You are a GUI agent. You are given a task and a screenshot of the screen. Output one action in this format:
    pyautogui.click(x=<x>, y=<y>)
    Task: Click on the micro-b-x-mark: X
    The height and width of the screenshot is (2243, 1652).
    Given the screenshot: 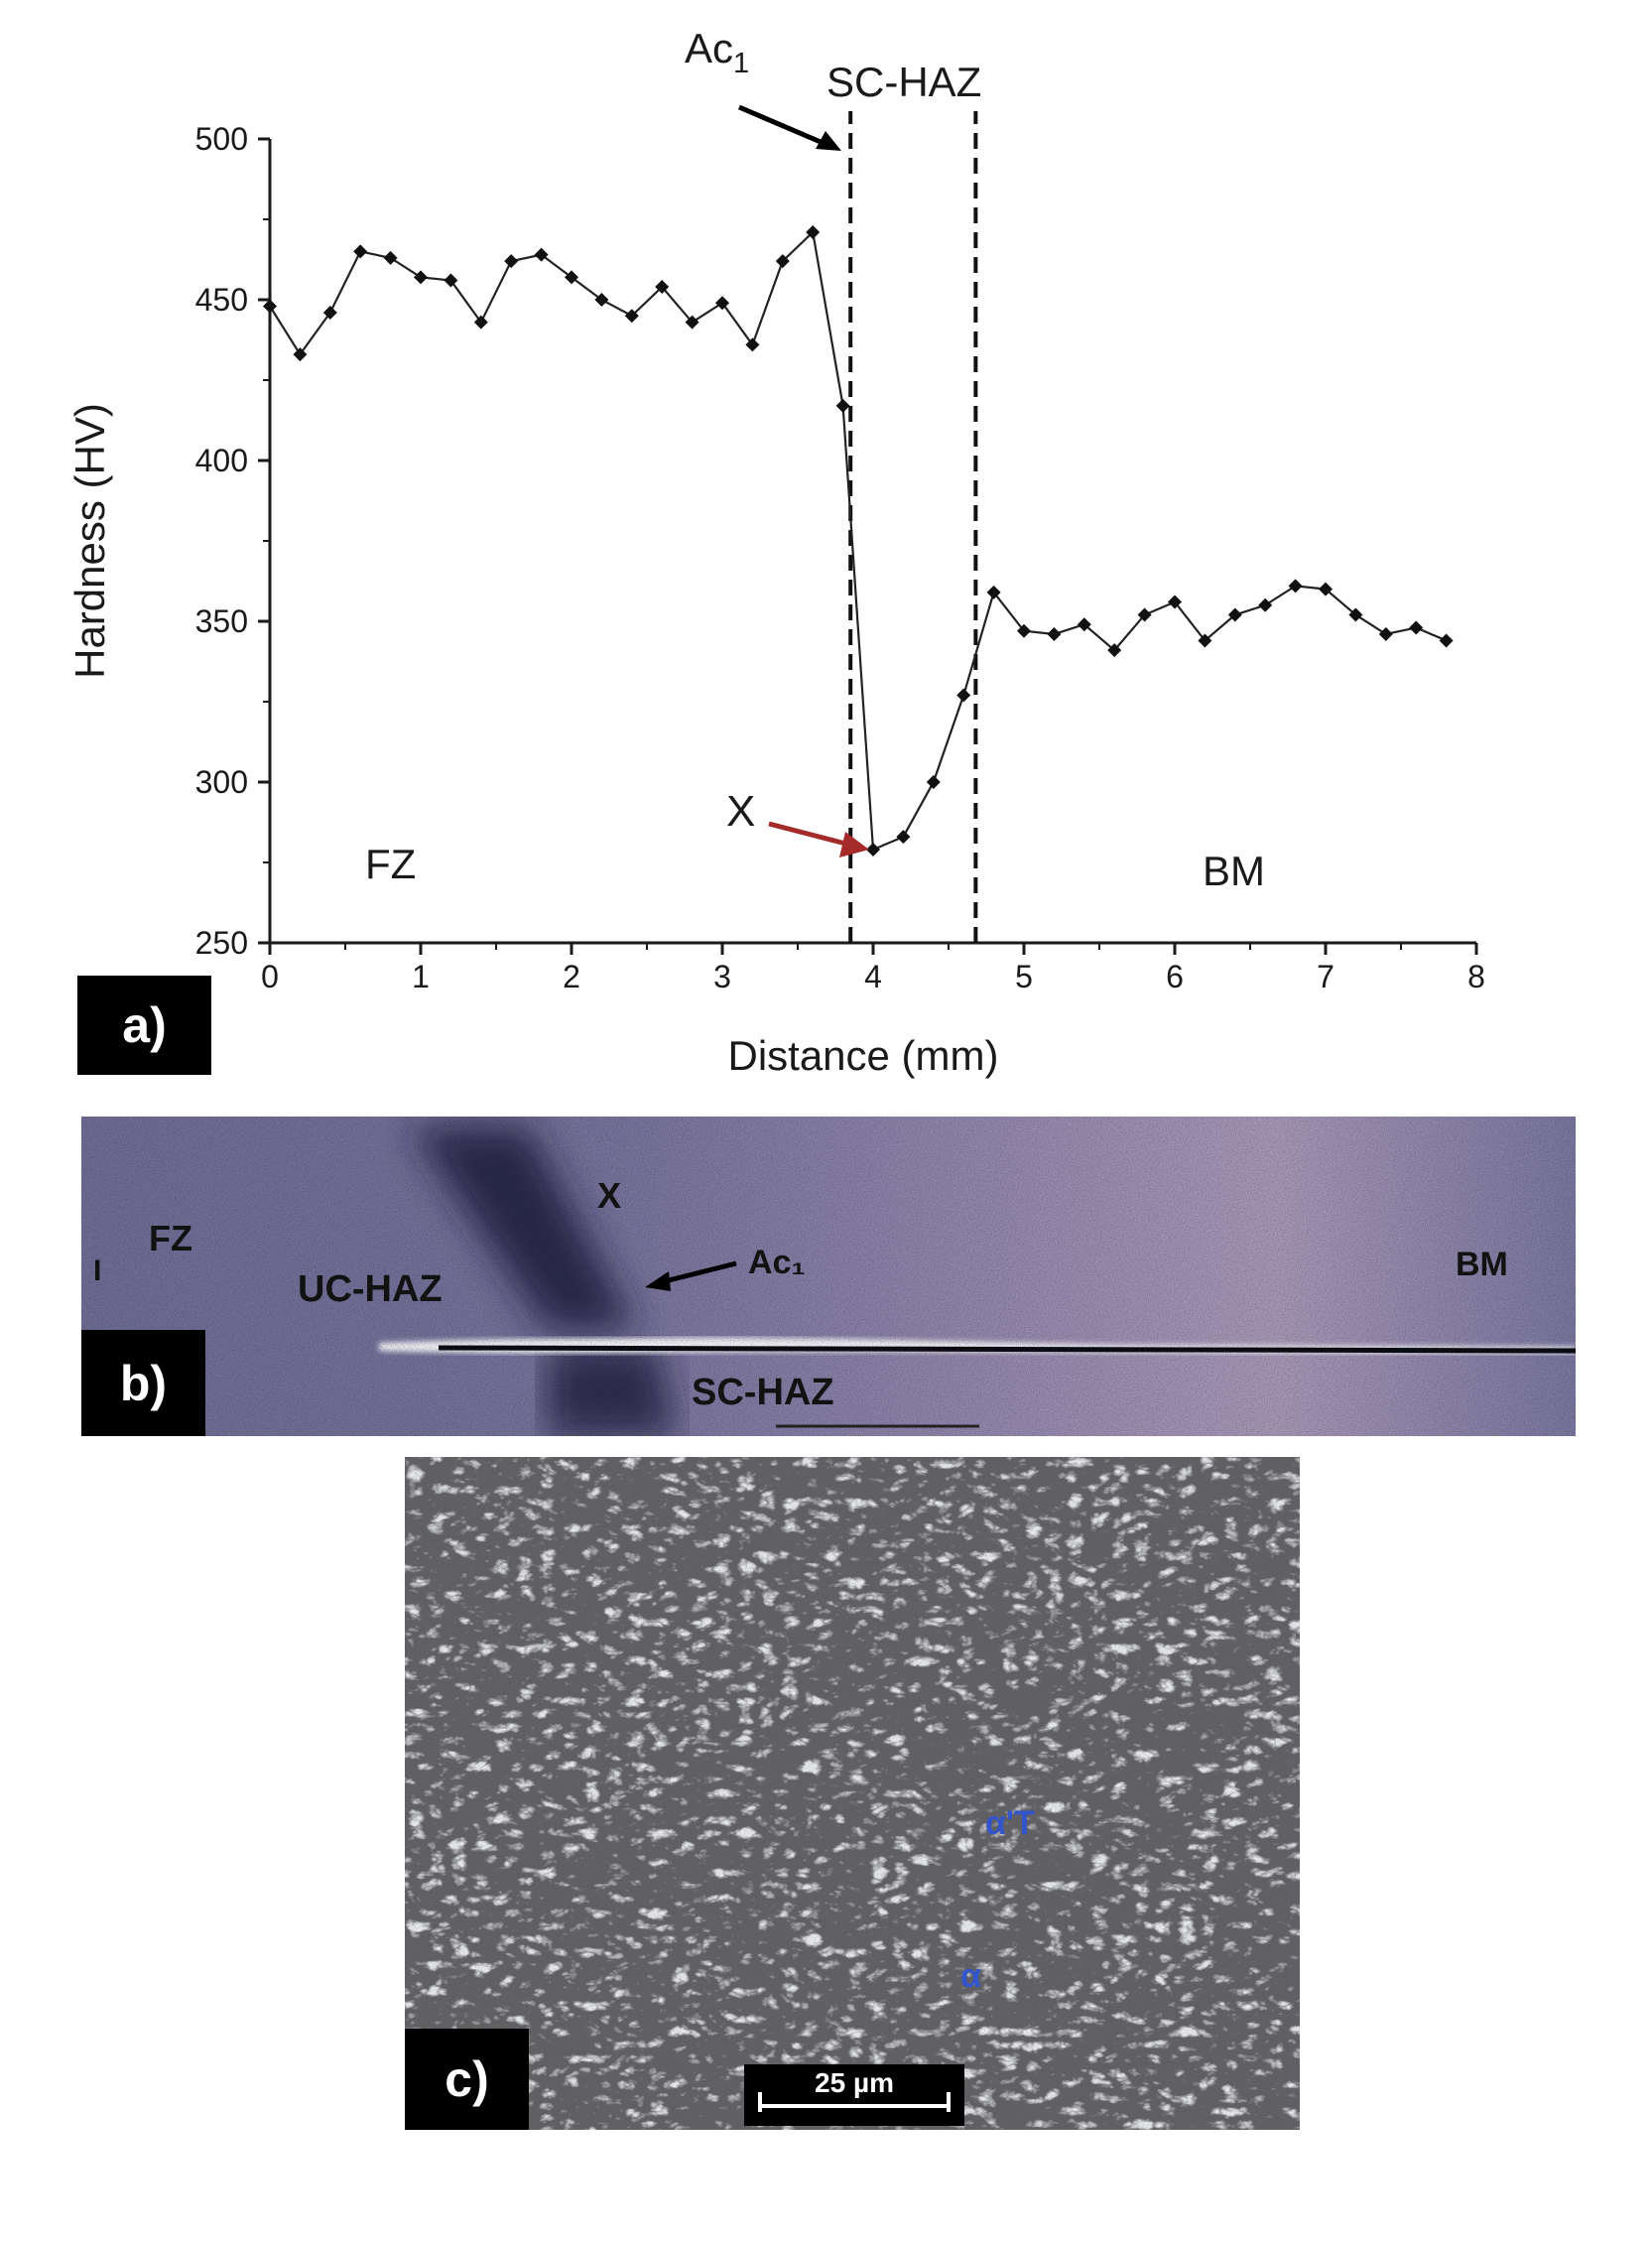 What is the action you would take?
    pyautogui.click(x=609, y=1195)
    